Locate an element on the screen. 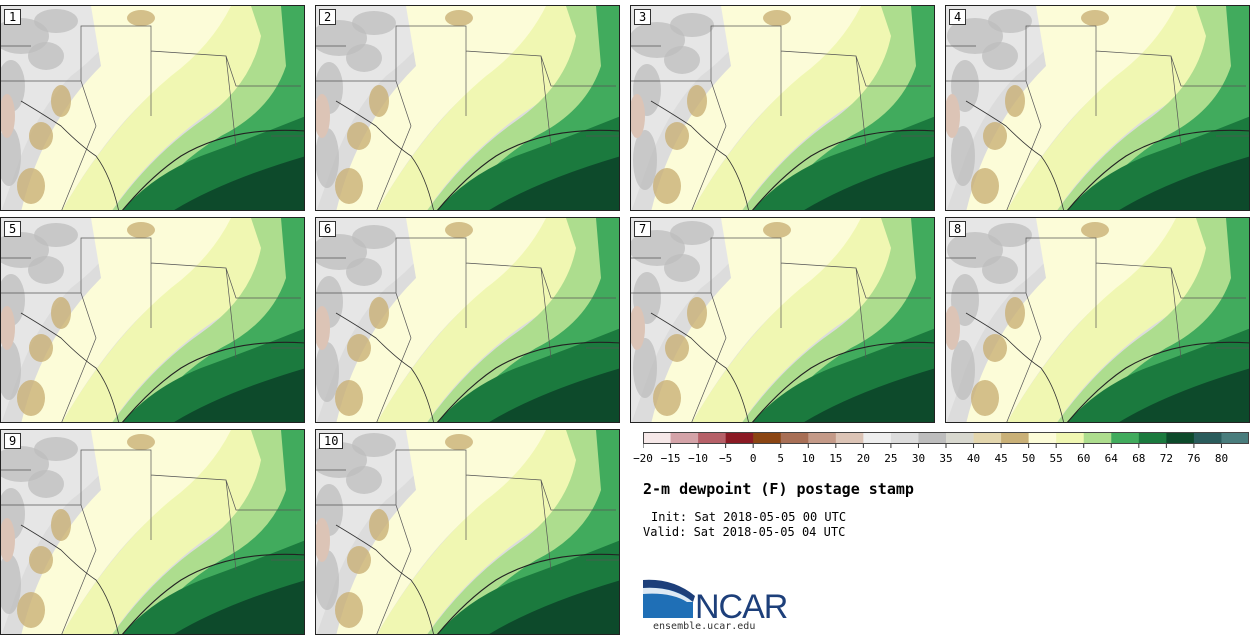 Image resolution: width=1260 pixels, height=635 pixels. member-number: 8 is located at coordinates (958, 229).